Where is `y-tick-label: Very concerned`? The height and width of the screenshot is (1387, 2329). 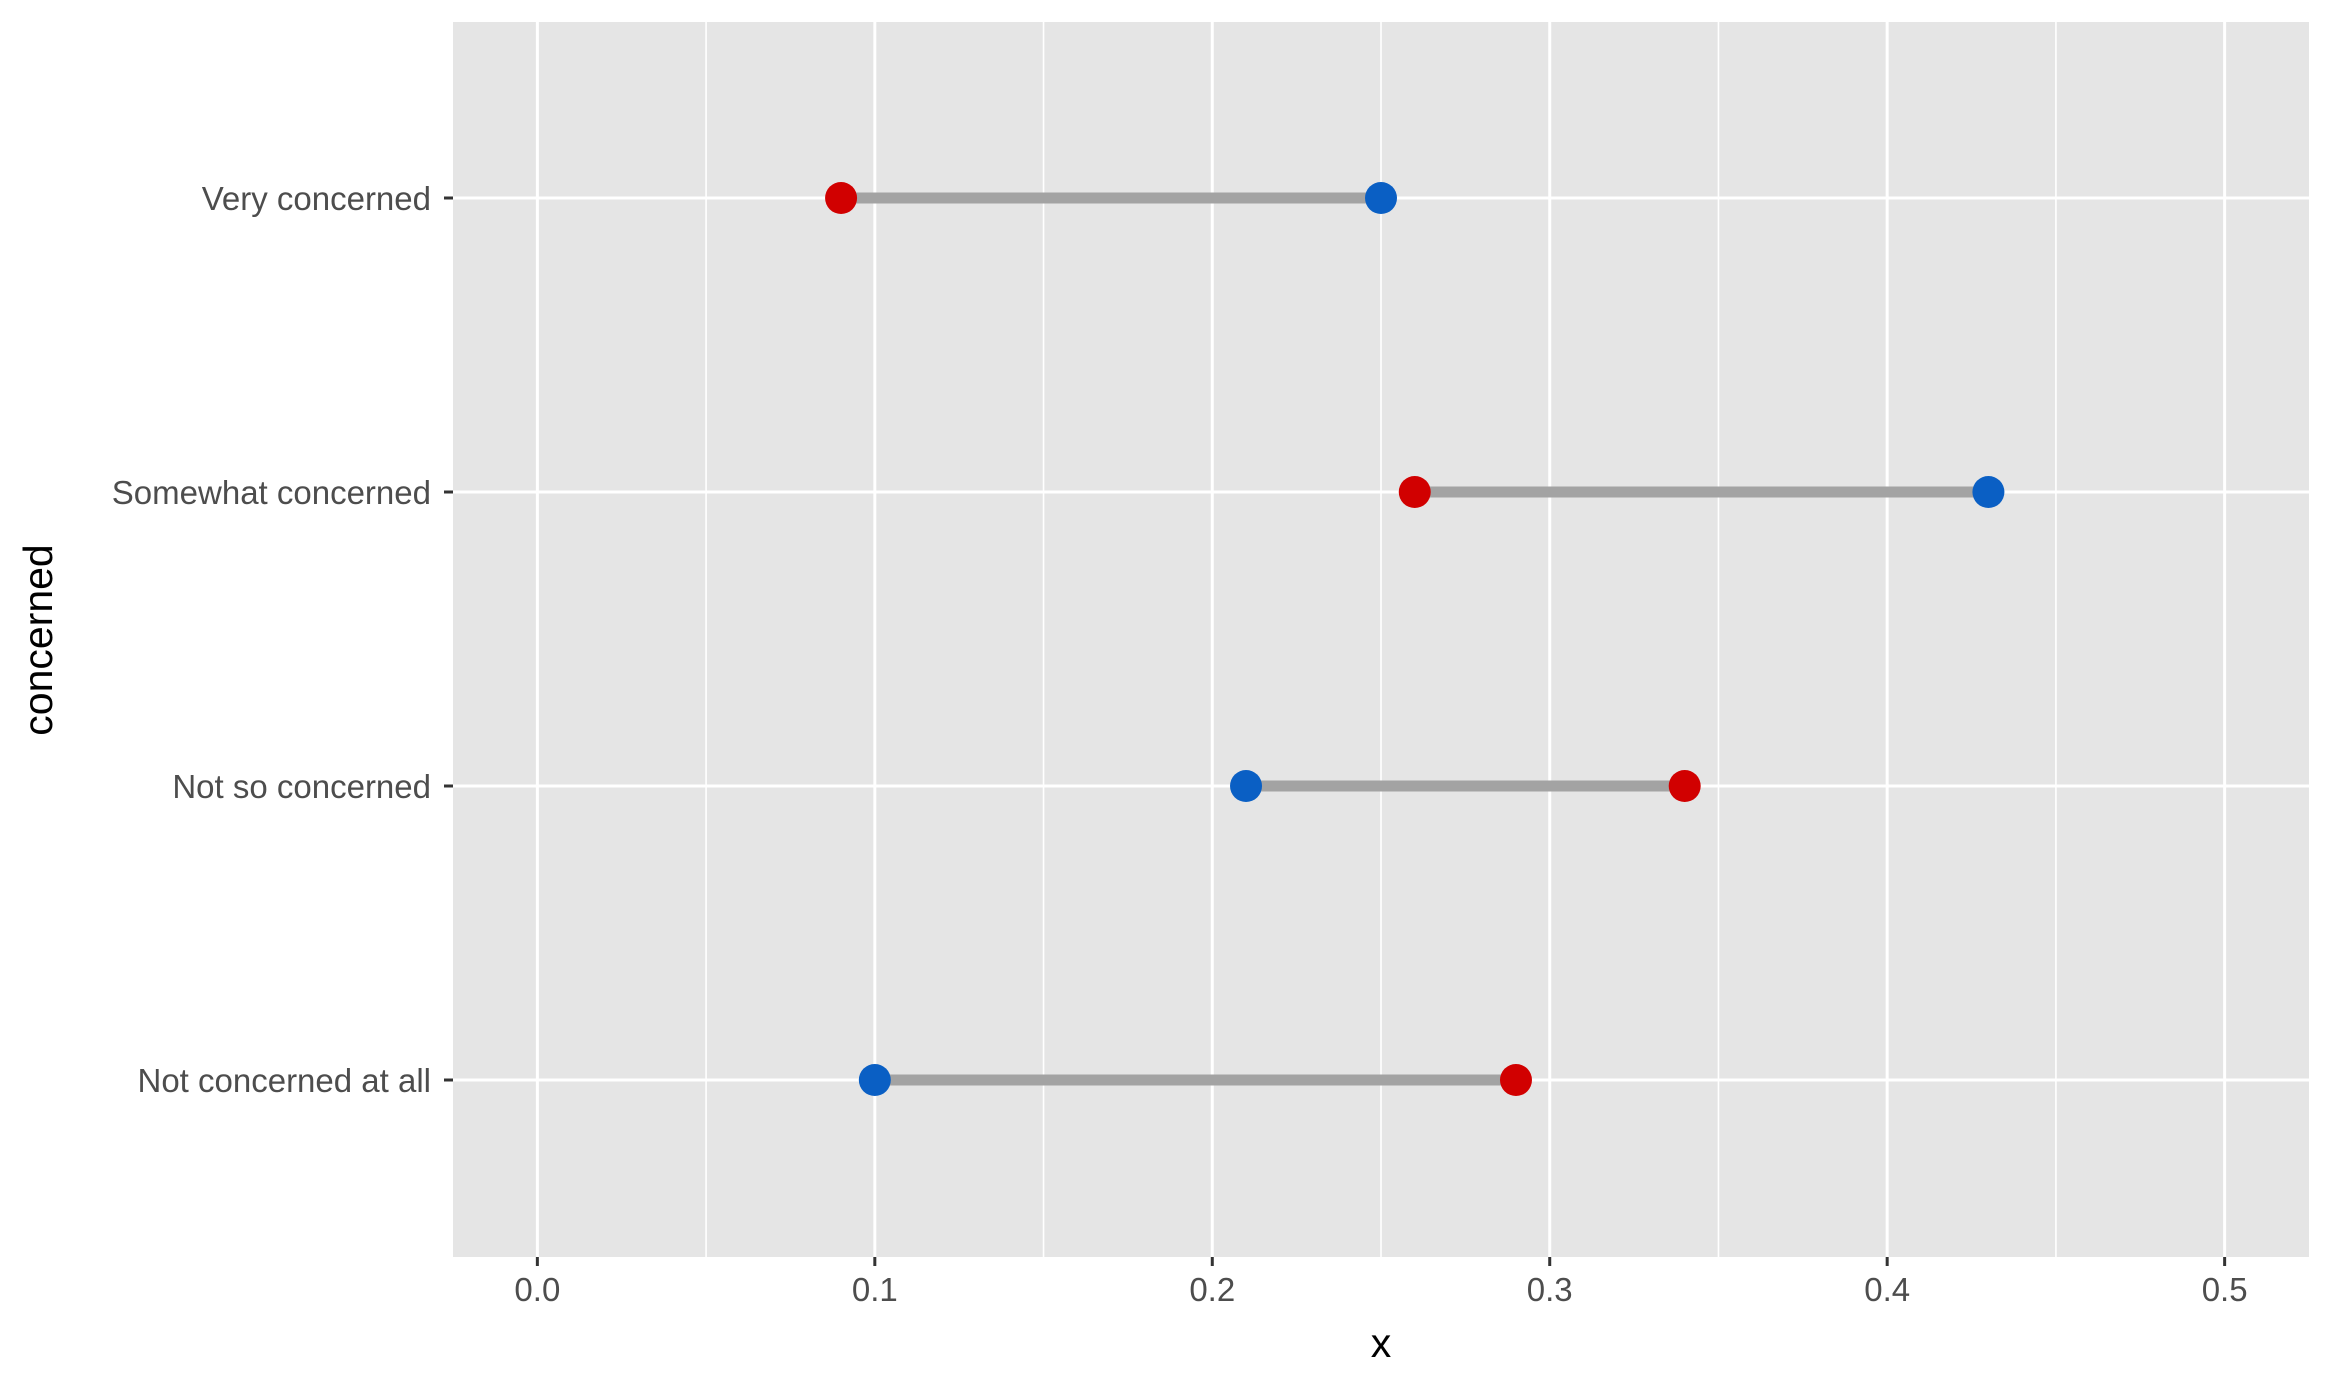 y-tick-label: Very concerned is located at coordinates (316, 198).